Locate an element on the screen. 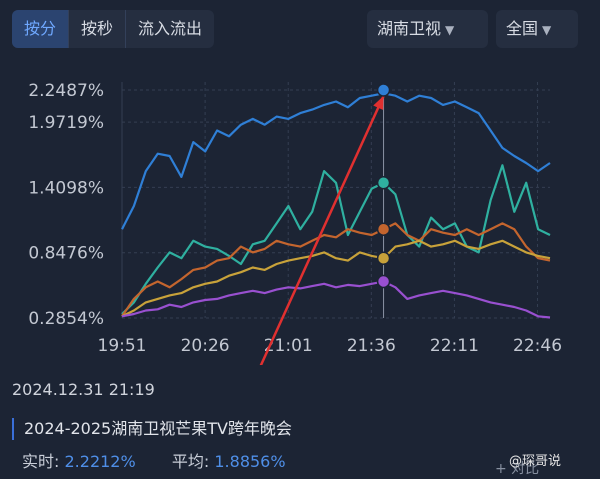 The height and width of the screenshot is (479, 600). y-tick-label: 0.2854% is located at coordinates (66, 319).